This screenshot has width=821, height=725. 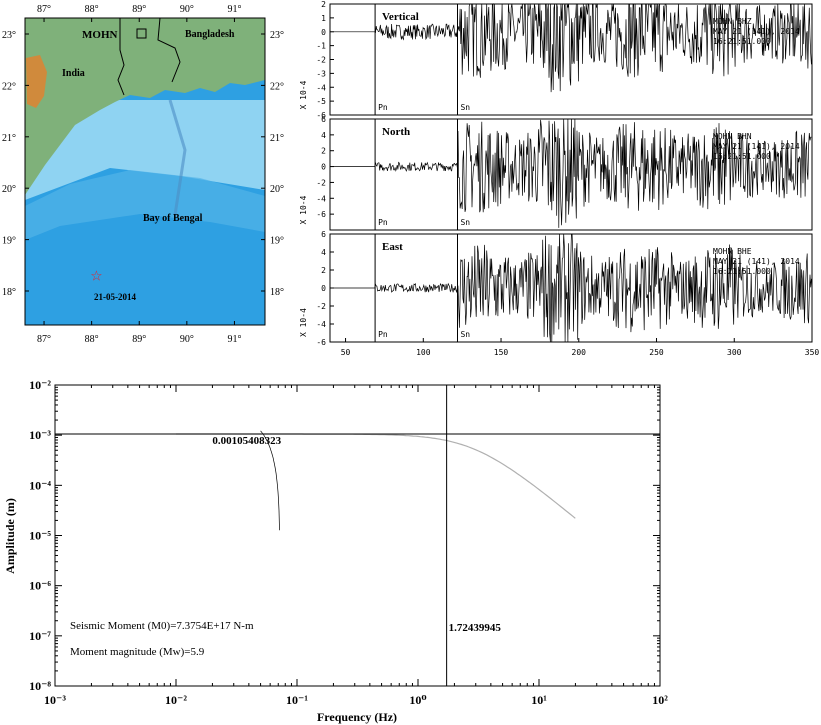 What do you see at coordinates (176, 700) in the screenshot?
I see `spectrum-x-tick-label: 10⁻²` at bounding box center [176, 700].